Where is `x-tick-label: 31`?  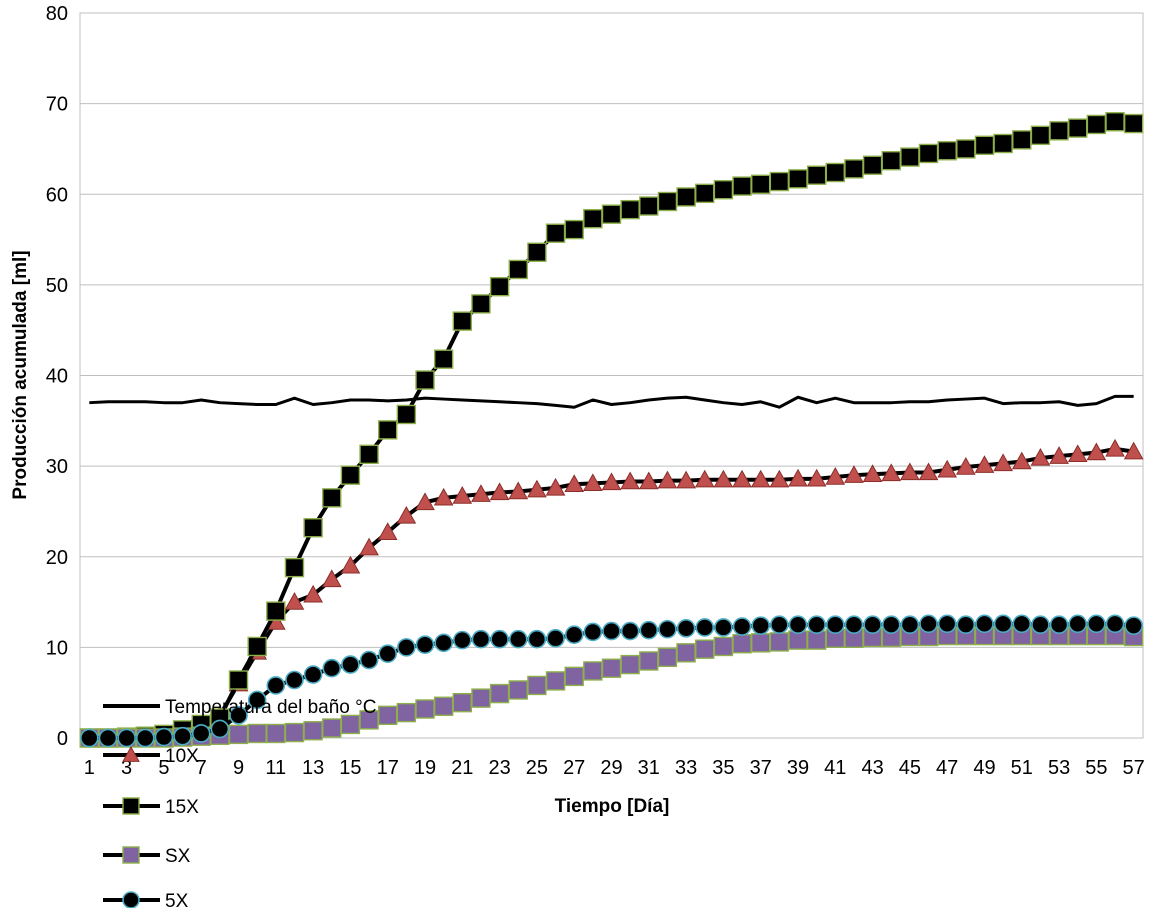
x-tick-label: 31 is located at coordinates (649, 768).